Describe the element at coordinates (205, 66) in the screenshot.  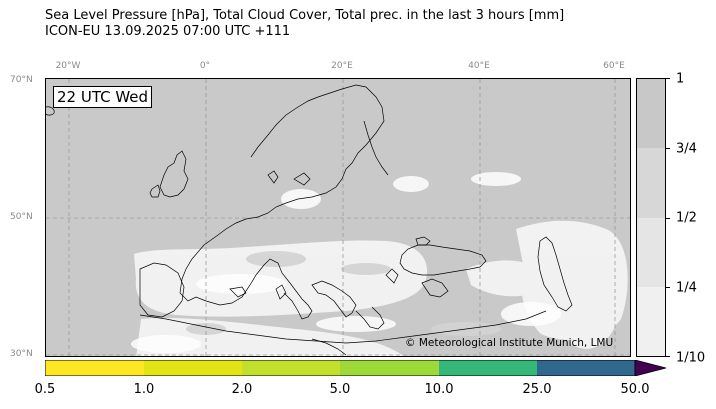
I see `lon-tick-0: 0°` at that location.